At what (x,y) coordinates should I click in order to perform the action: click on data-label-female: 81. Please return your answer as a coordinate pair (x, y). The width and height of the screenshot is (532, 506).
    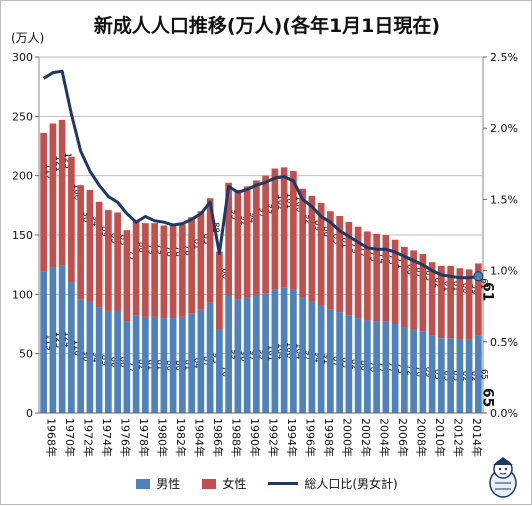
    Looking at the image, I should click on (197, 244).